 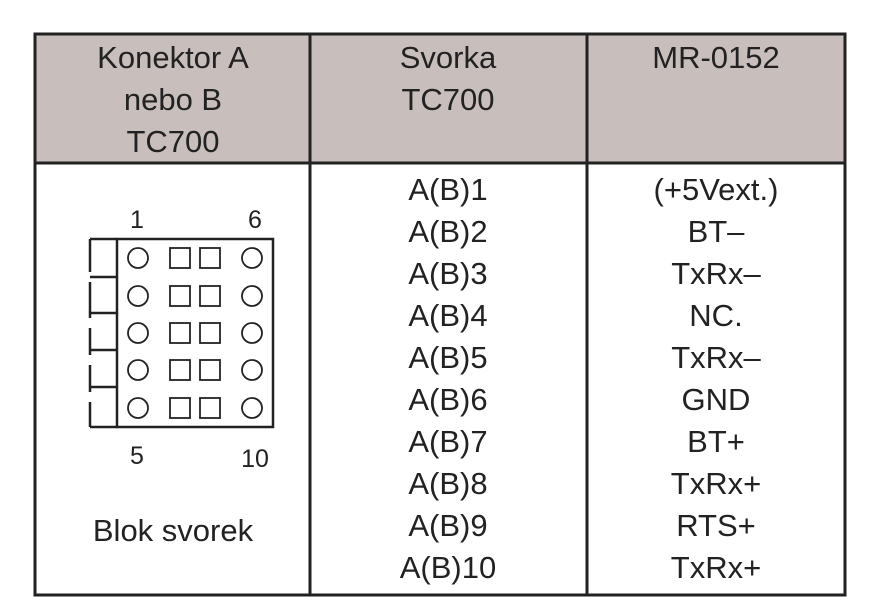 What do you see at coordinates (447, 189) in the screenshot?
I see `cell-text: A(B)1` at bounding box center [447, 189].